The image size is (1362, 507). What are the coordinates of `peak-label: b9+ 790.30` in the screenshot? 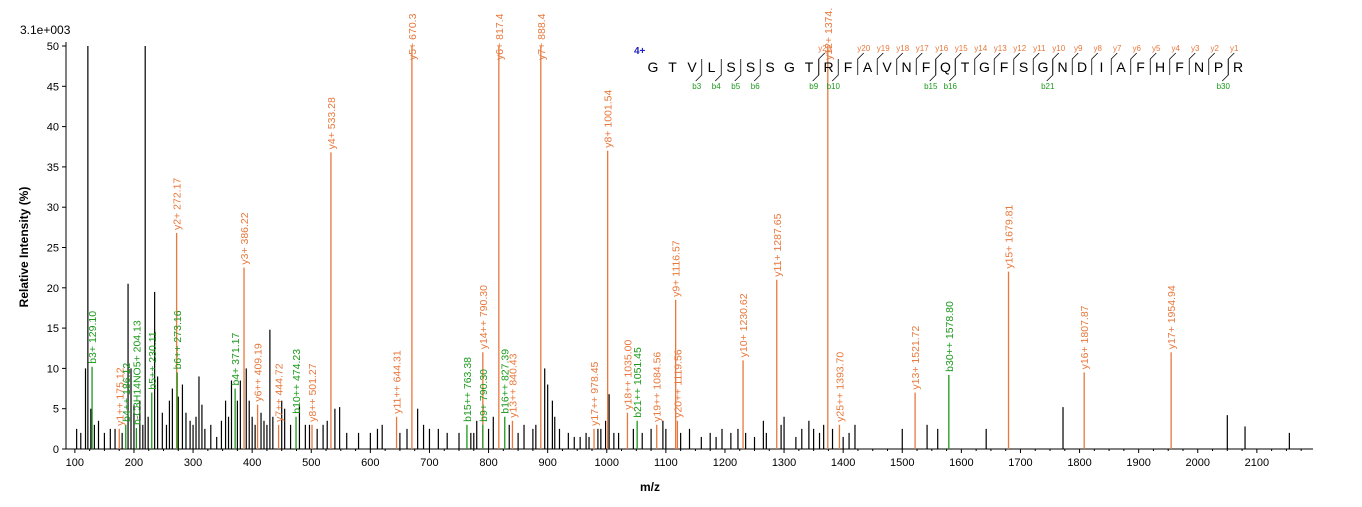 It's located at (484, 395).